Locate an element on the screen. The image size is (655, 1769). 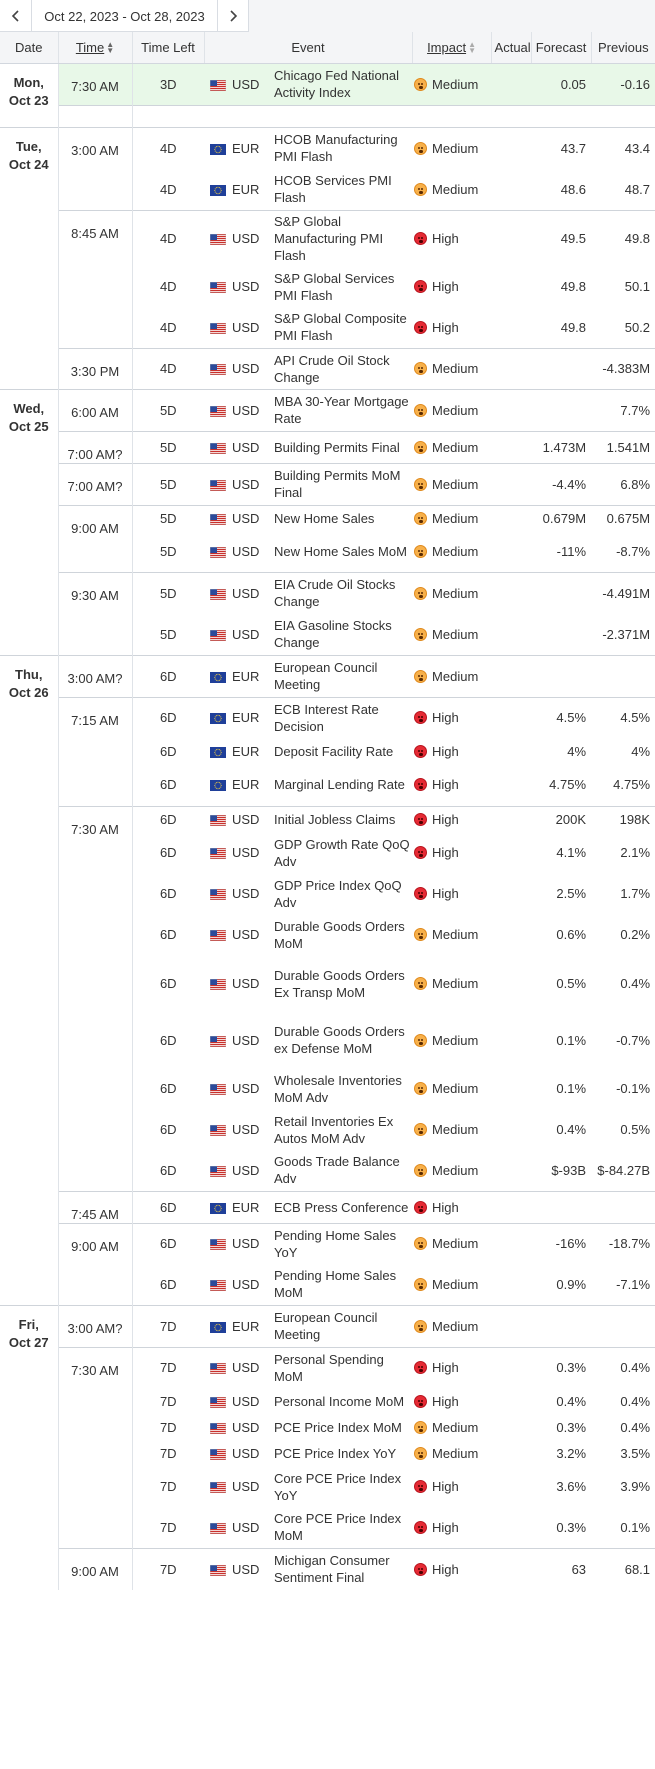
event-row: 7D USD Personal Income MoM High 0.4% 0.4% is located at coordinates (327, 1401).